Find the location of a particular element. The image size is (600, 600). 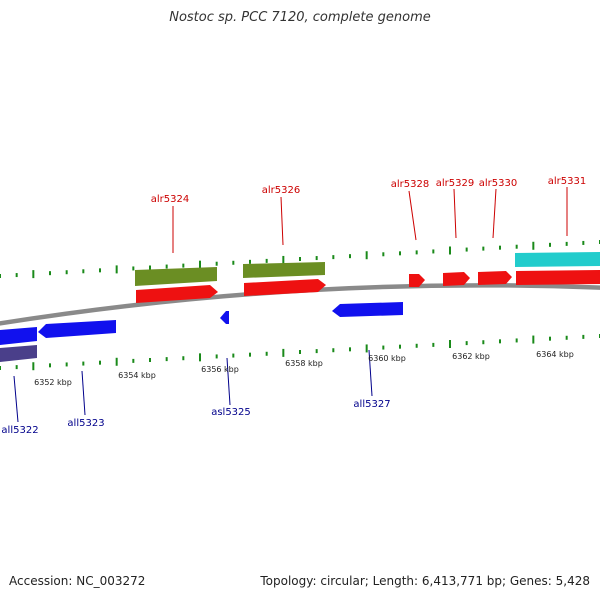

gene-label-all5322: all5322 is located at coordinates (19, 430).